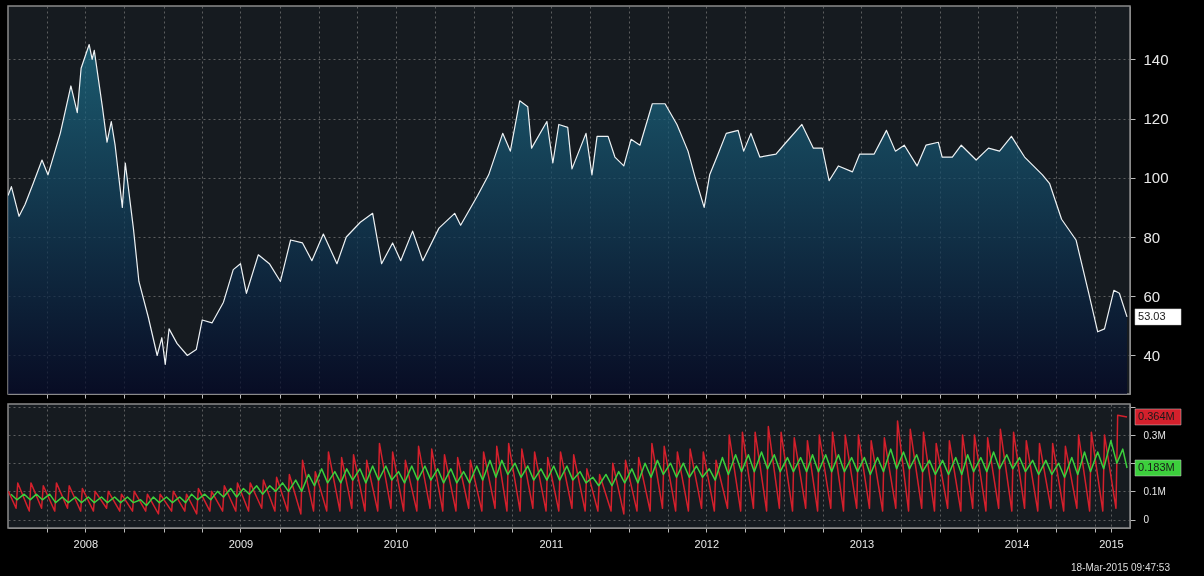  I want to click on y-tick-label: 0, so click(1146, 520).